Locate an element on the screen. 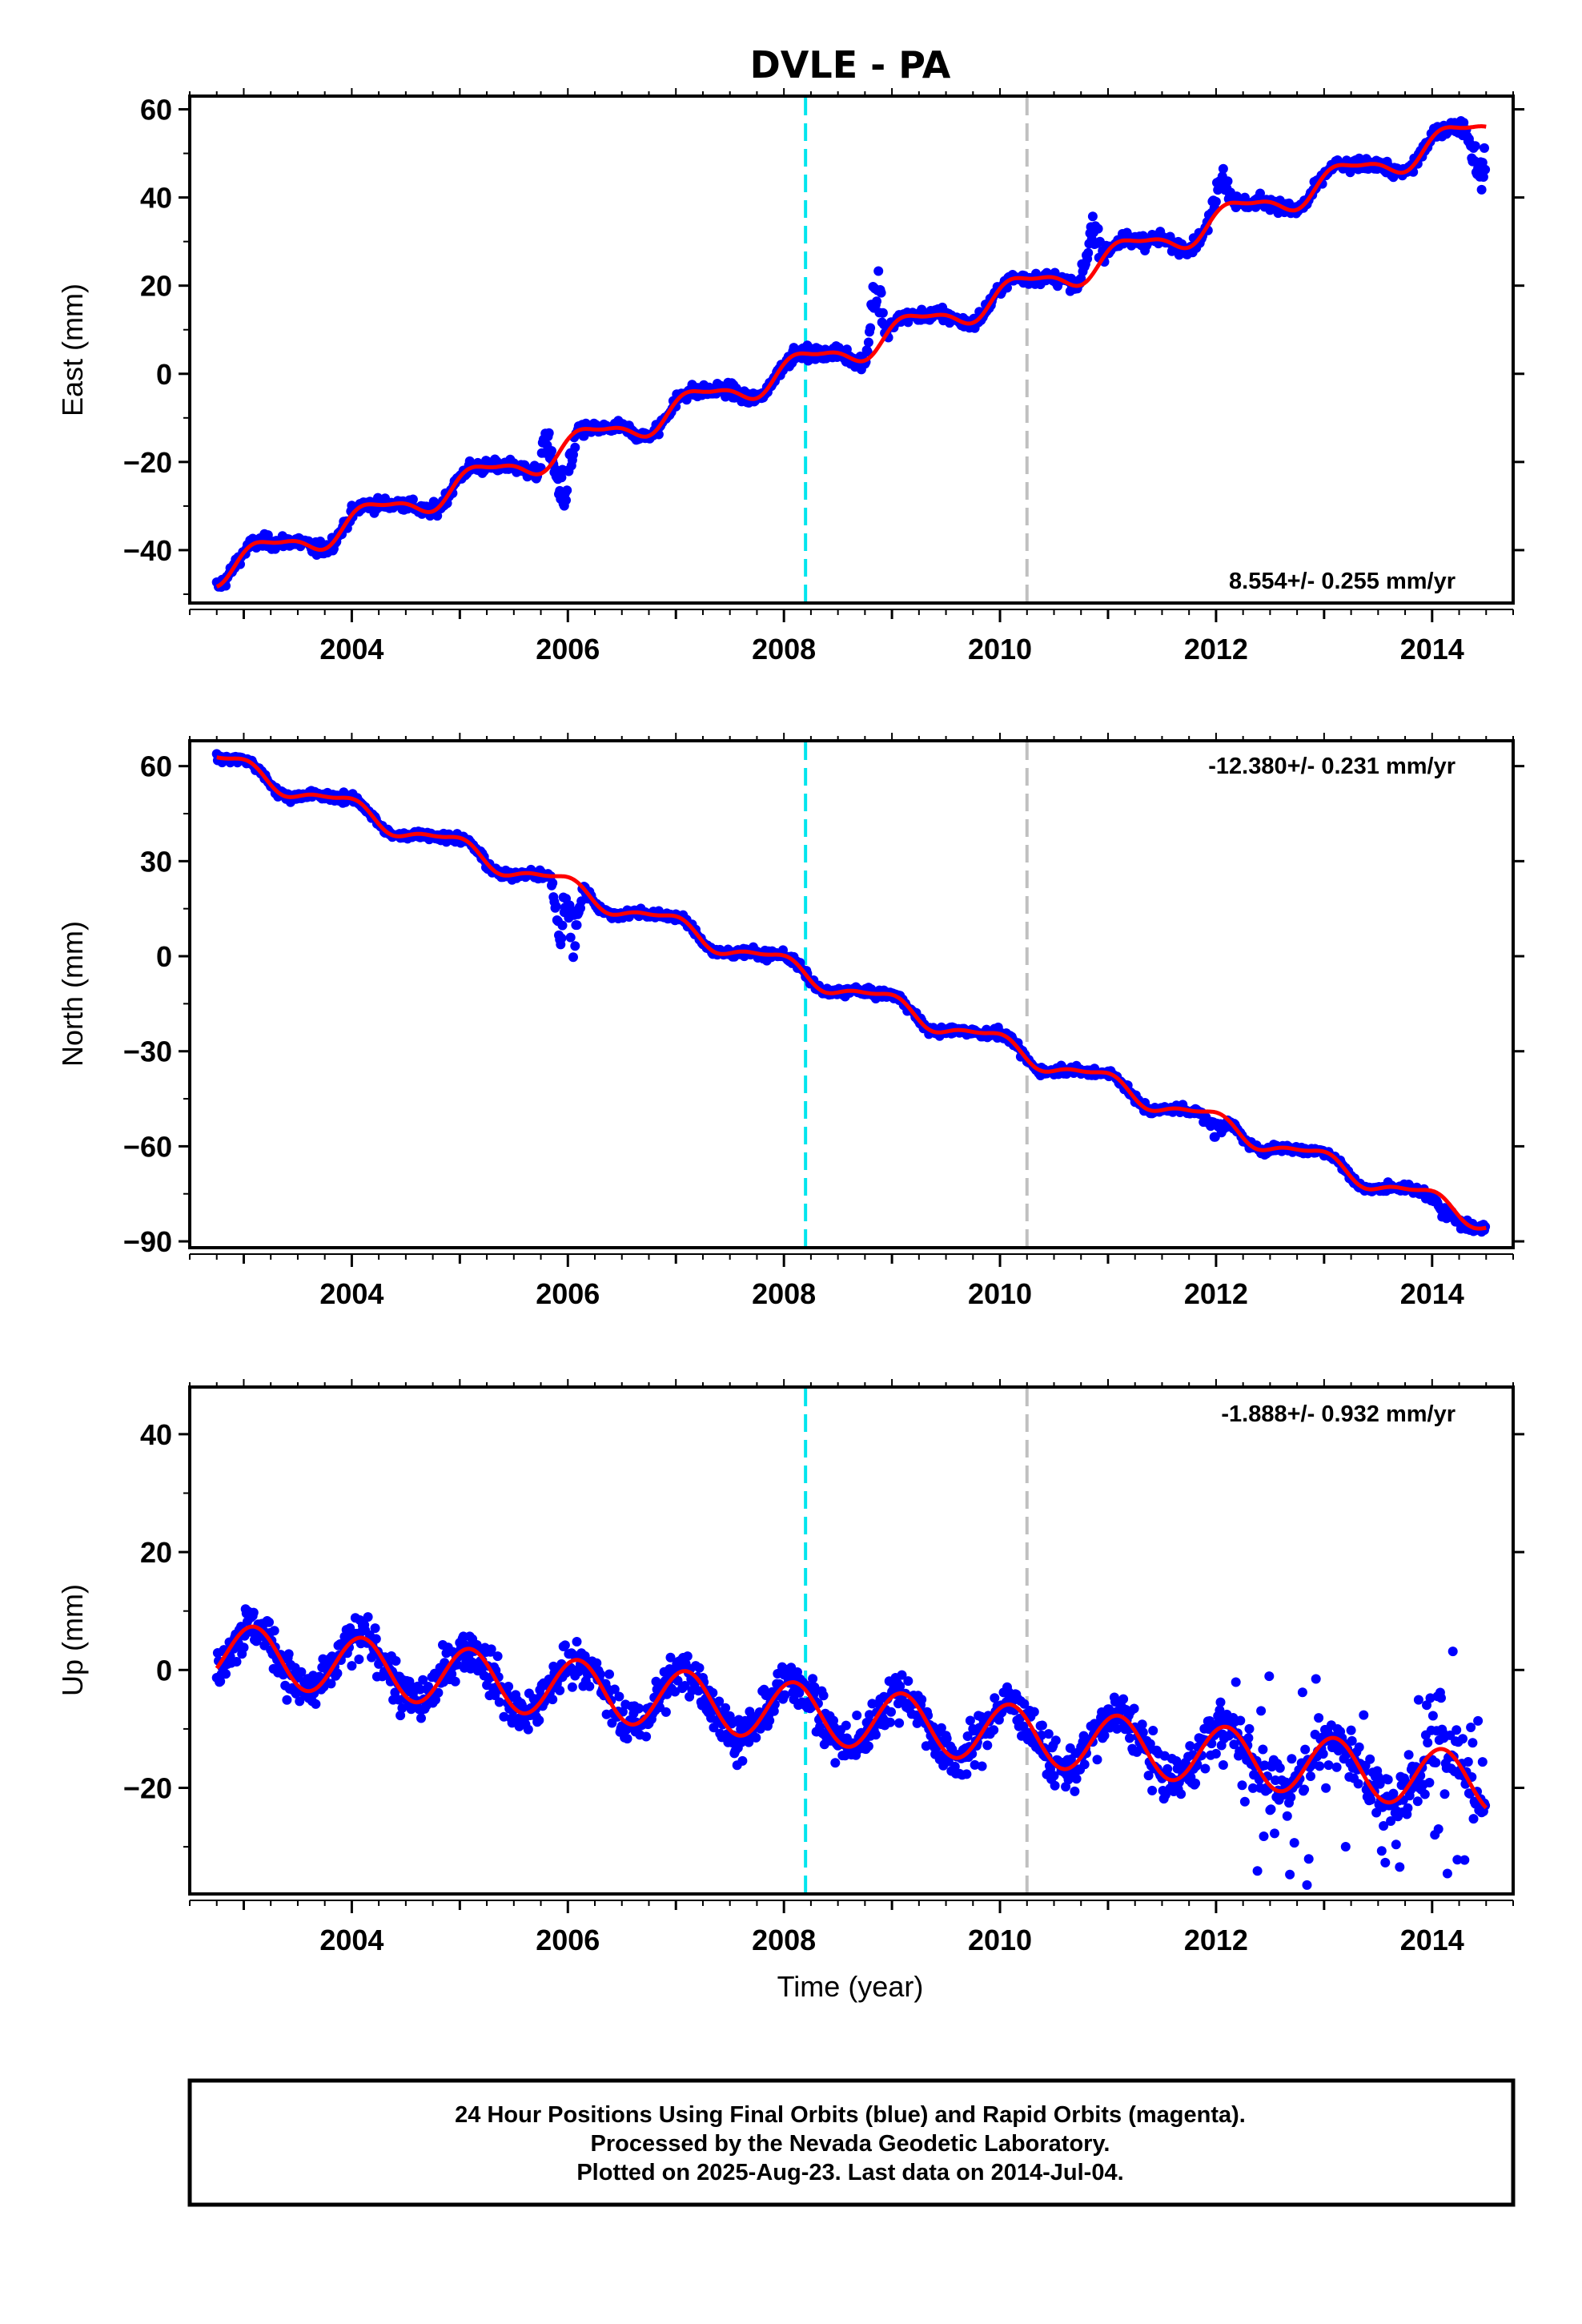  north-event-lines is located at coordinates (917, 994).